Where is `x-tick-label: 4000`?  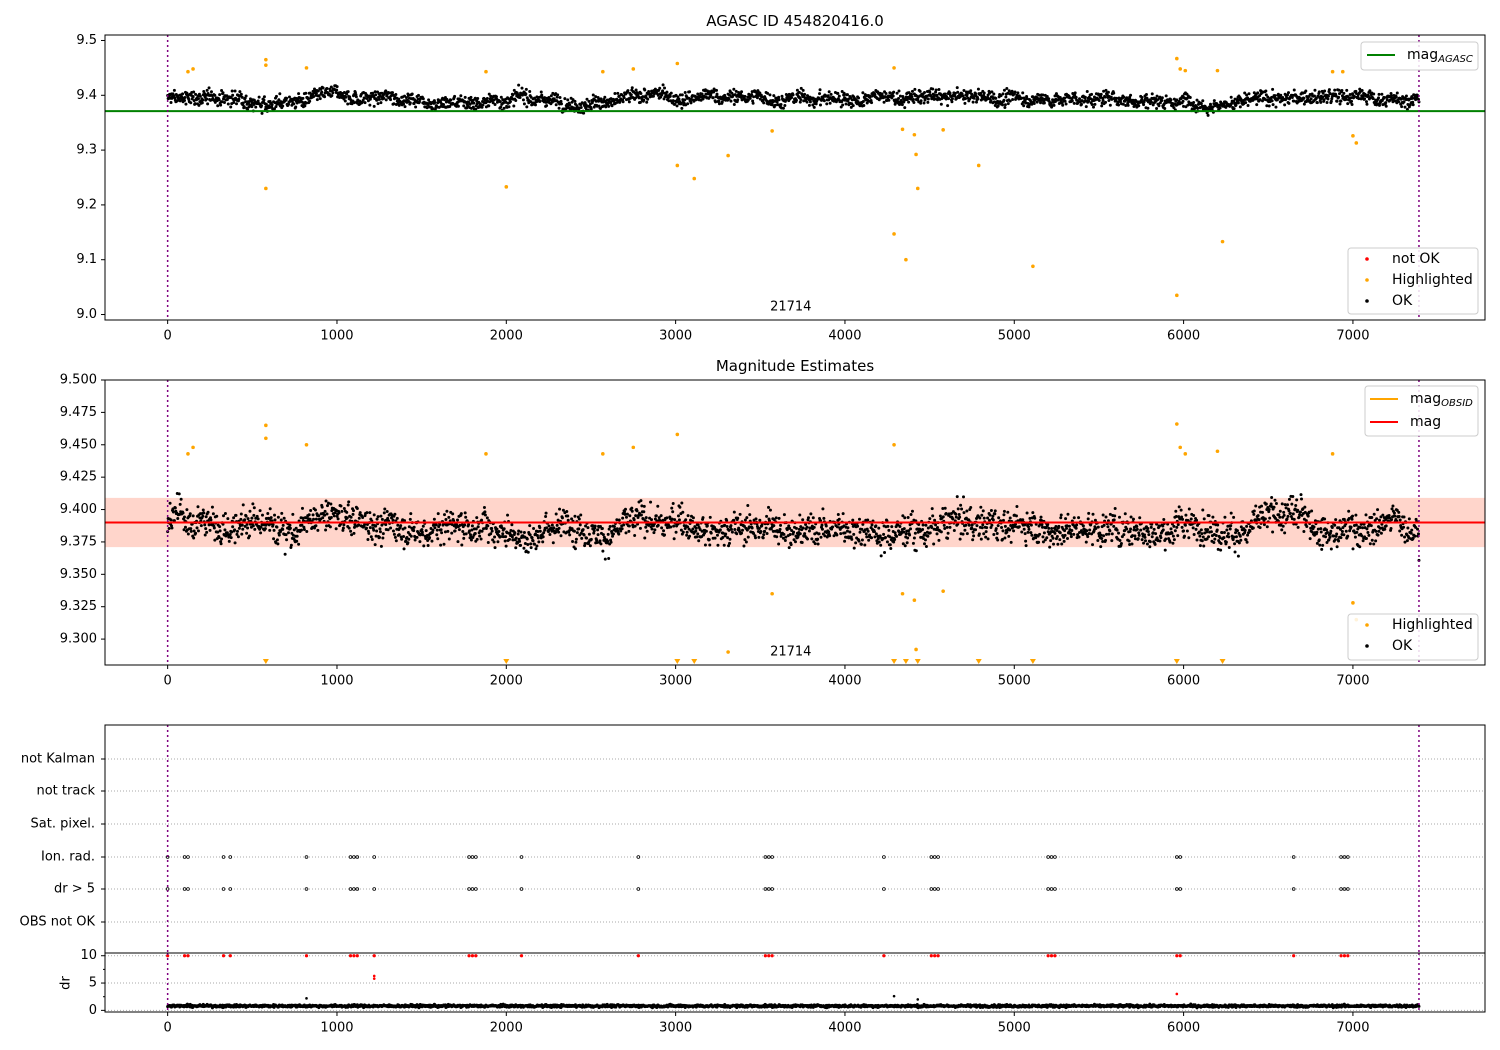
x-tick-label: 4000 is located at coordinates (844, 336).